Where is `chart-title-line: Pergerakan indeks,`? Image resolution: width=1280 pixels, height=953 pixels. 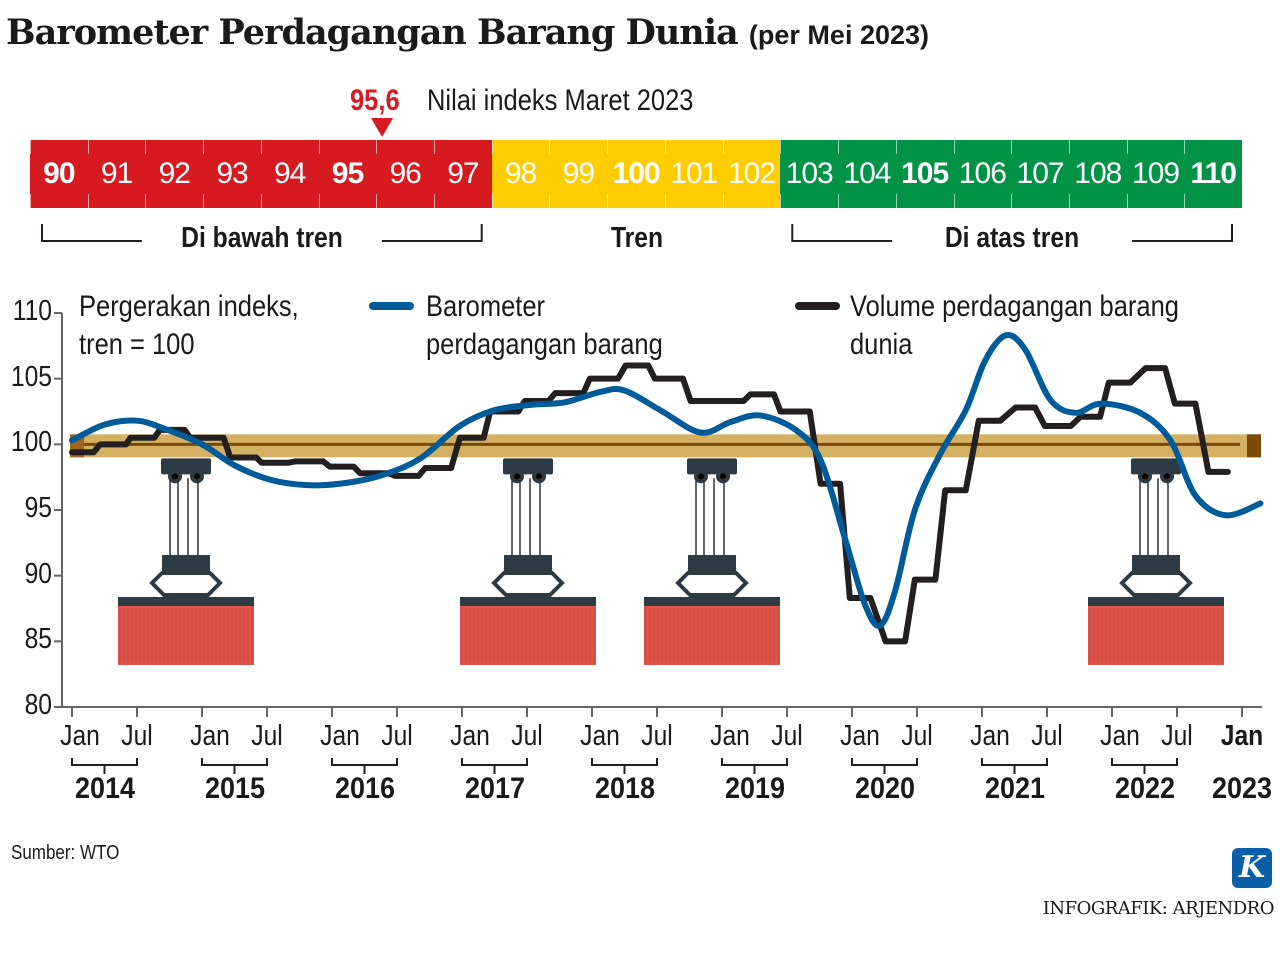 chart-title-line: Pergerakan indeks, is located at coordinates (189, 306).